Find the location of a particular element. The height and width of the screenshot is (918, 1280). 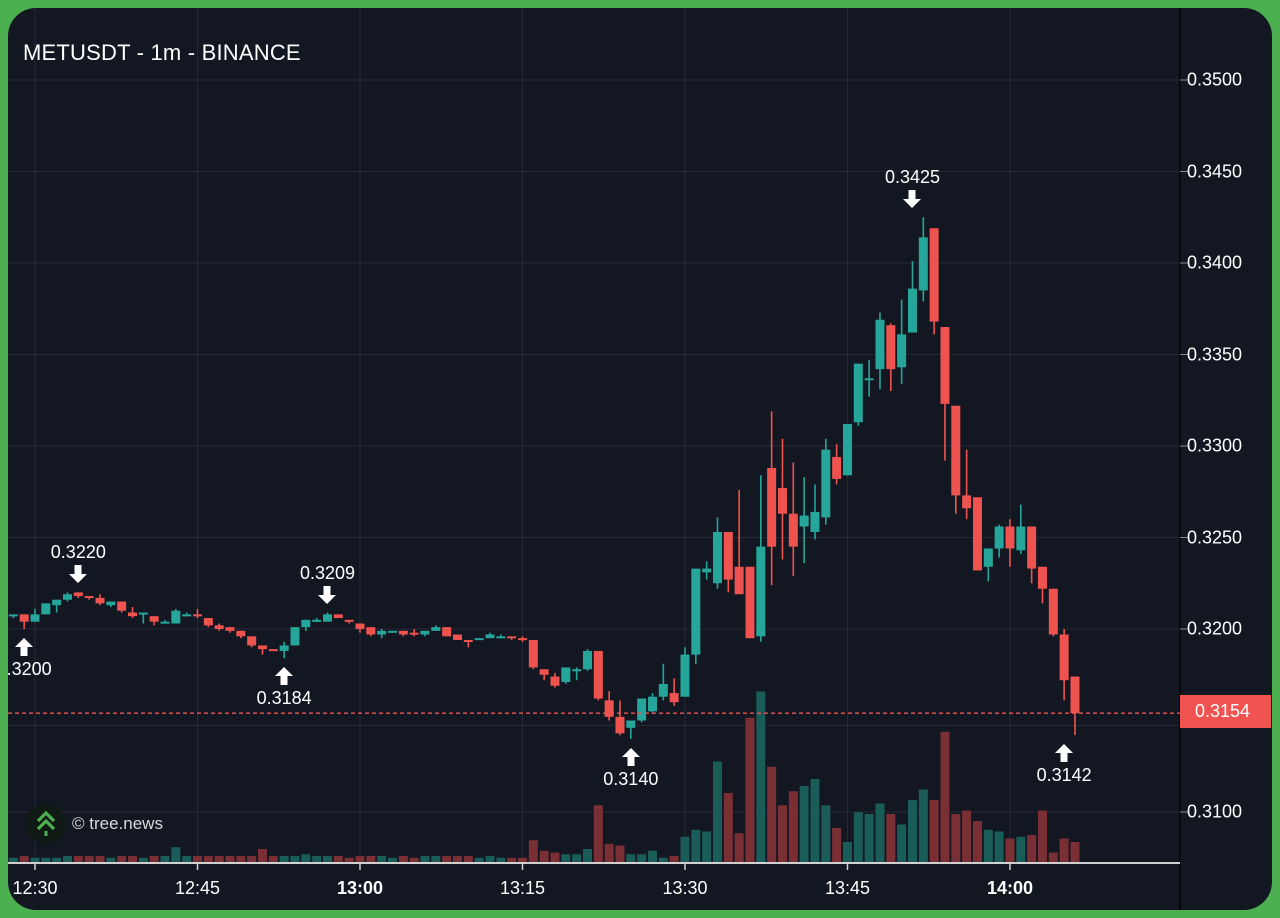

time-tick-label: 13:30 is located at coordinates (685, 888).